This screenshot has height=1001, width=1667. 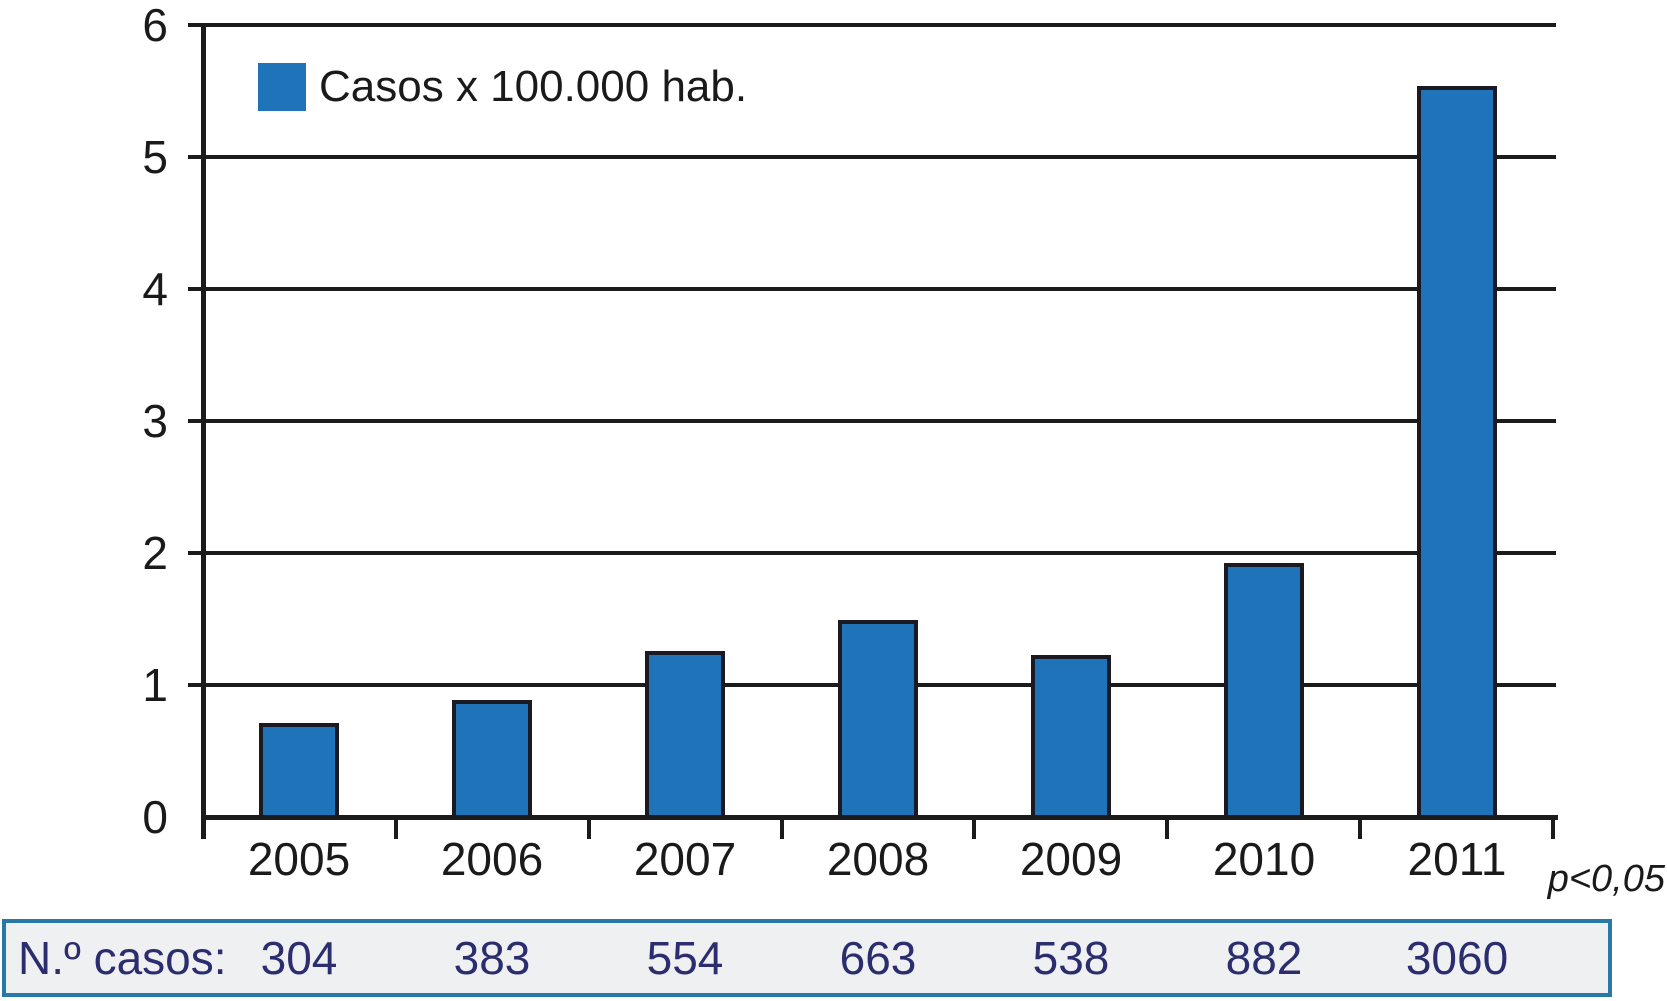 I want to click on legend-color-swatch-icon, so click(x=282, y=87).